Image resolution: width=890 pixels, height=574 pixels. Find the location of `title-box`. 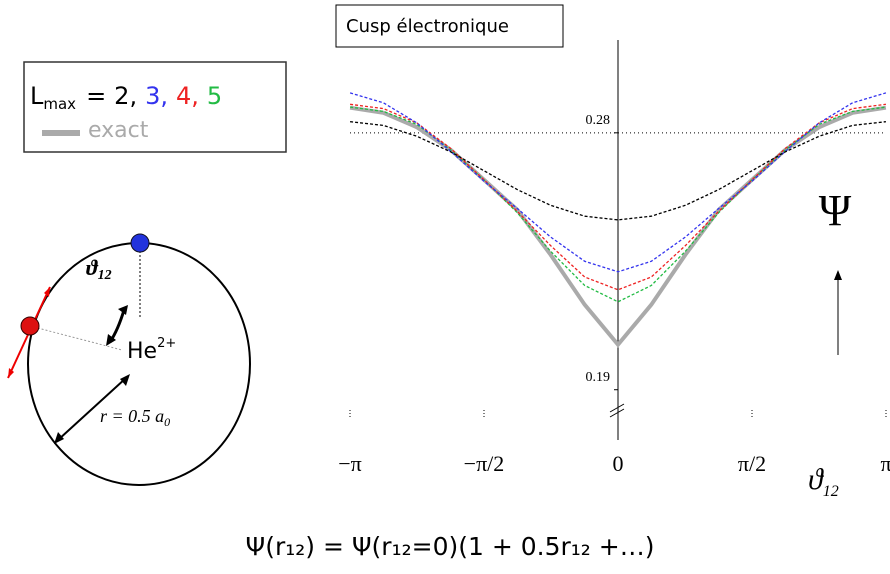

title-box is located at coordinates (449, 26).